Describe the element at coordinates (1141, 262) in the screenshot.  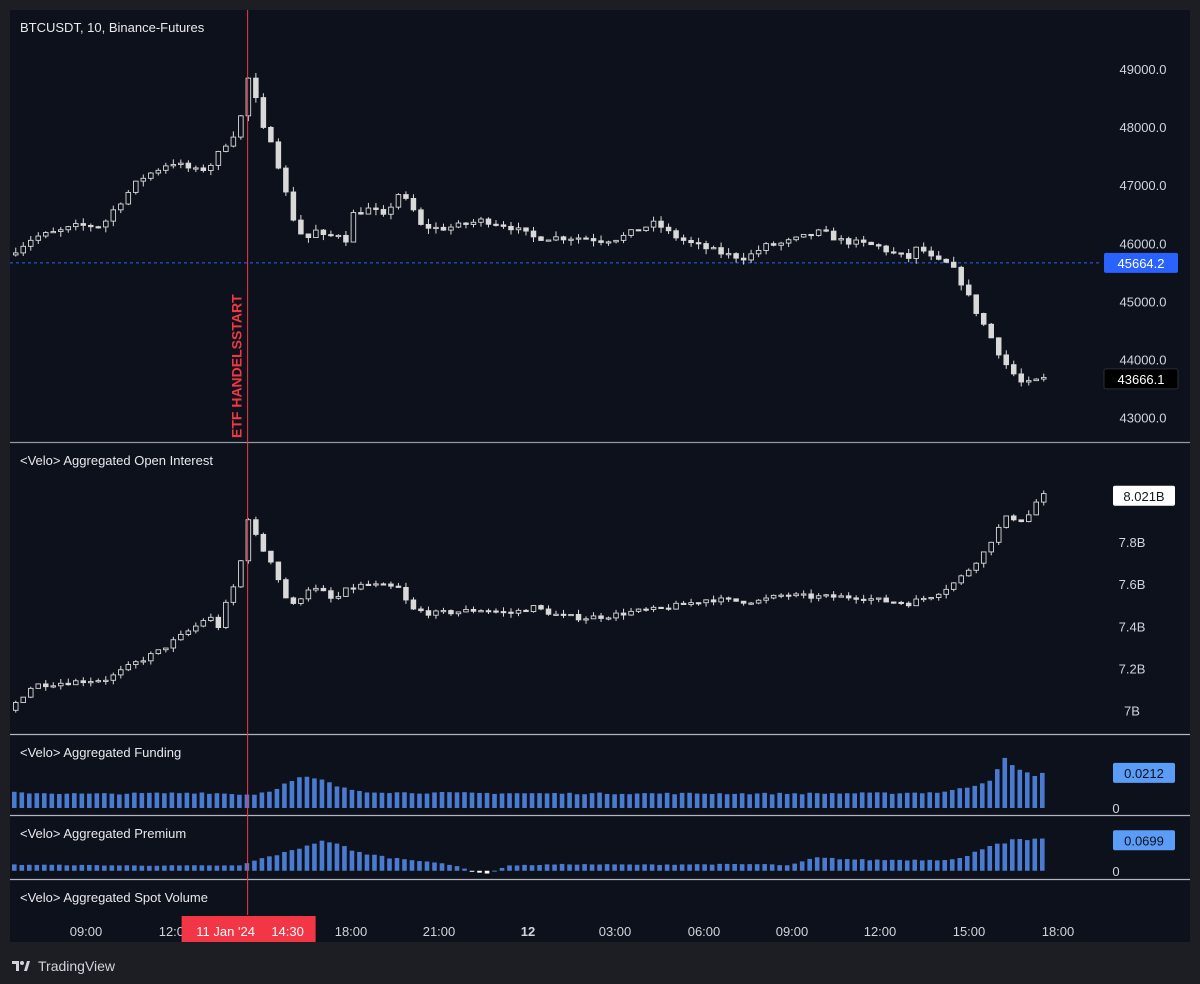
I see `reference-price-badge` at that location.